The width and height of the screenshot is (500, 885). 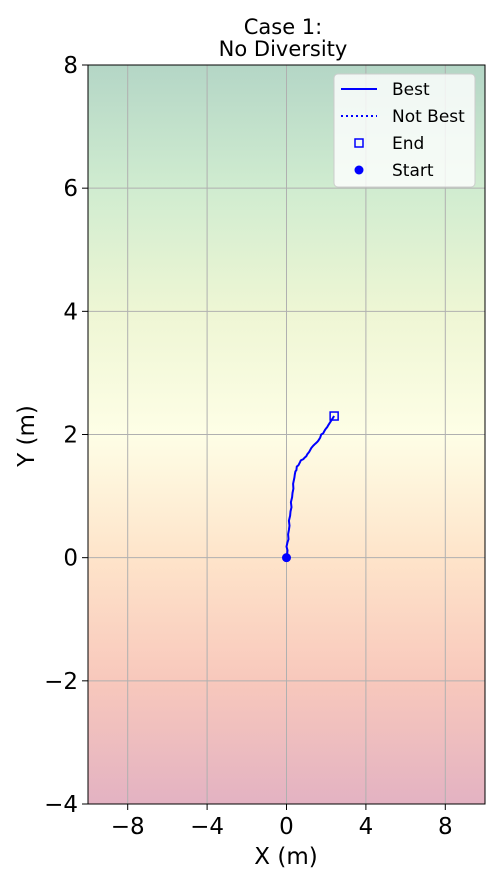 What do you see at coordinates (359, 170) in the screenshot?
I see `legend-start-swatch` at bounding box center [359, 170].